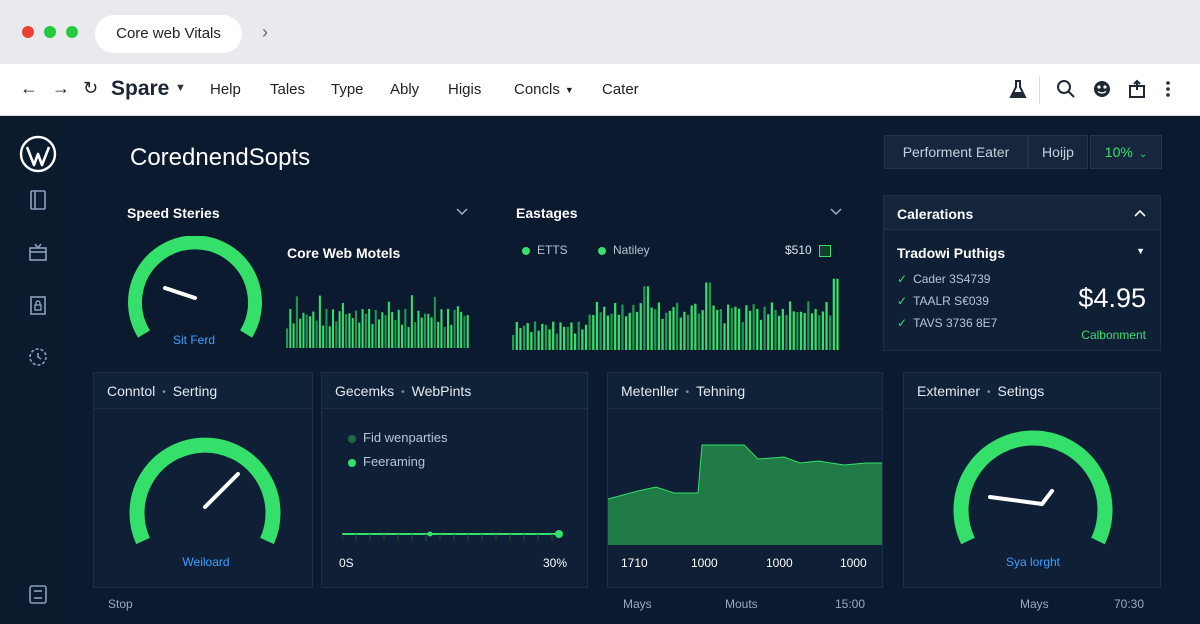 The width and height of the screenshot is (1200, 624). What do you see at coordinates (386, 461) in the screenshot?
I see `panel-legend-item: Feeraming` at bounding box center [386, 461].